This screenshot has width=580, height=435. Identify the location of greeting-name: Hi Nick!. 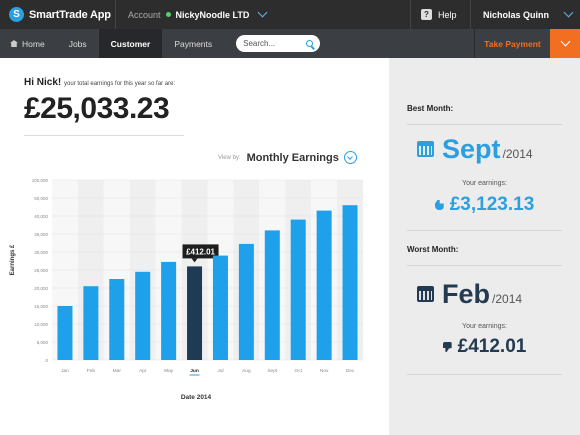
(43, 82).